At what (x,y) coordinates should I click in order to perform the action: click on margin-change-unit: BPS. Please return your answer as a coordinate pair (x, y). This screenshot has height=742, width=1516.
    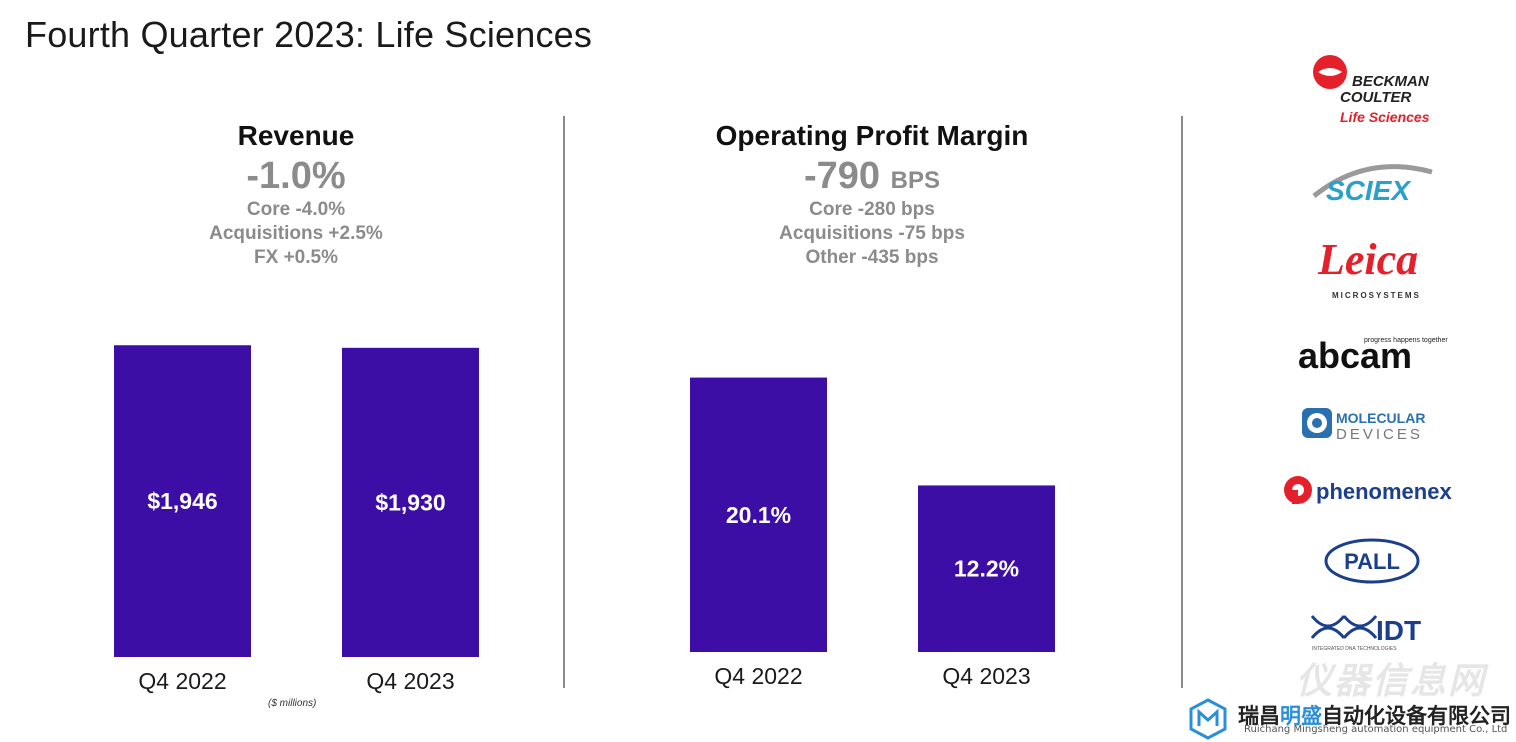
    Looking at the image, I should click on (915, 180).